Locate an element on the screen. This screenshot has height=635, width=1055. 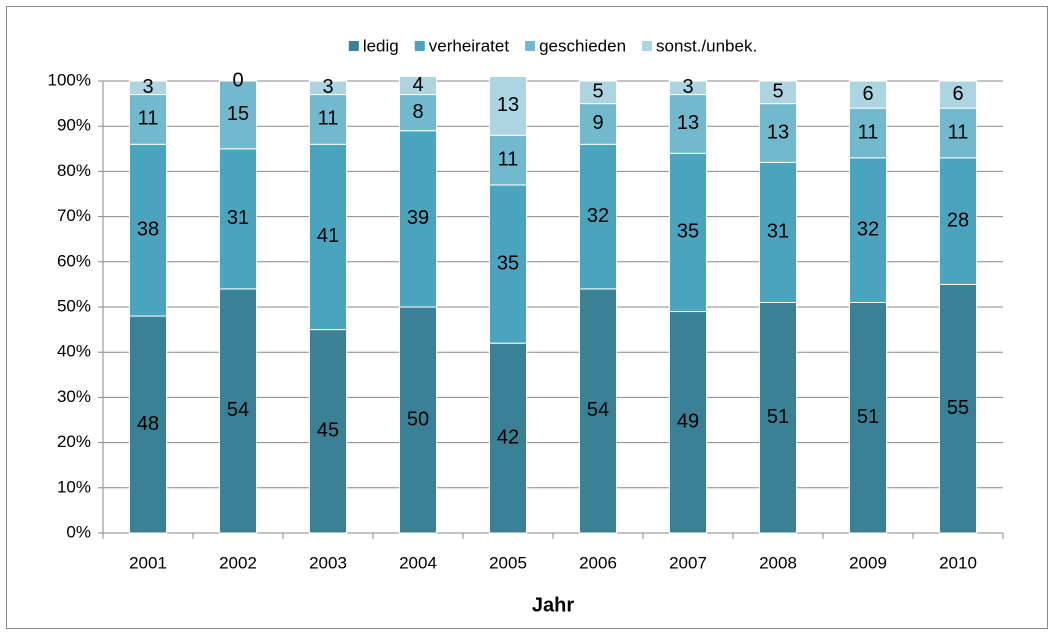
legend-item: verheiratet is located at coordinates (462, 45).